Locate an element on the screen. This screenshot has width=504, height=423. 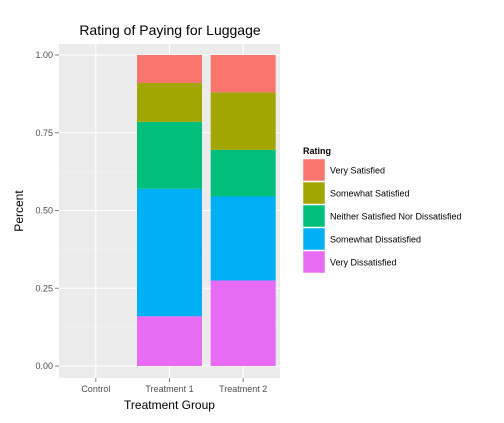
legend-label: Somewhat Satisfied is located at coordinates (370, 194).